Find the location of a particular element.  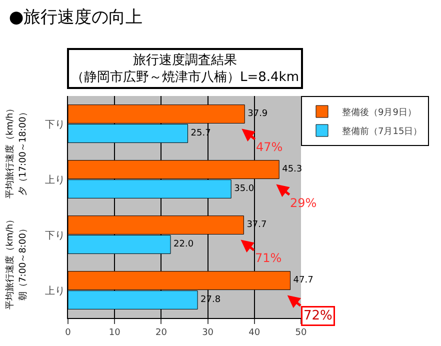

legend-label: 整備後（9月9日） is located at coordinates (379, 112).